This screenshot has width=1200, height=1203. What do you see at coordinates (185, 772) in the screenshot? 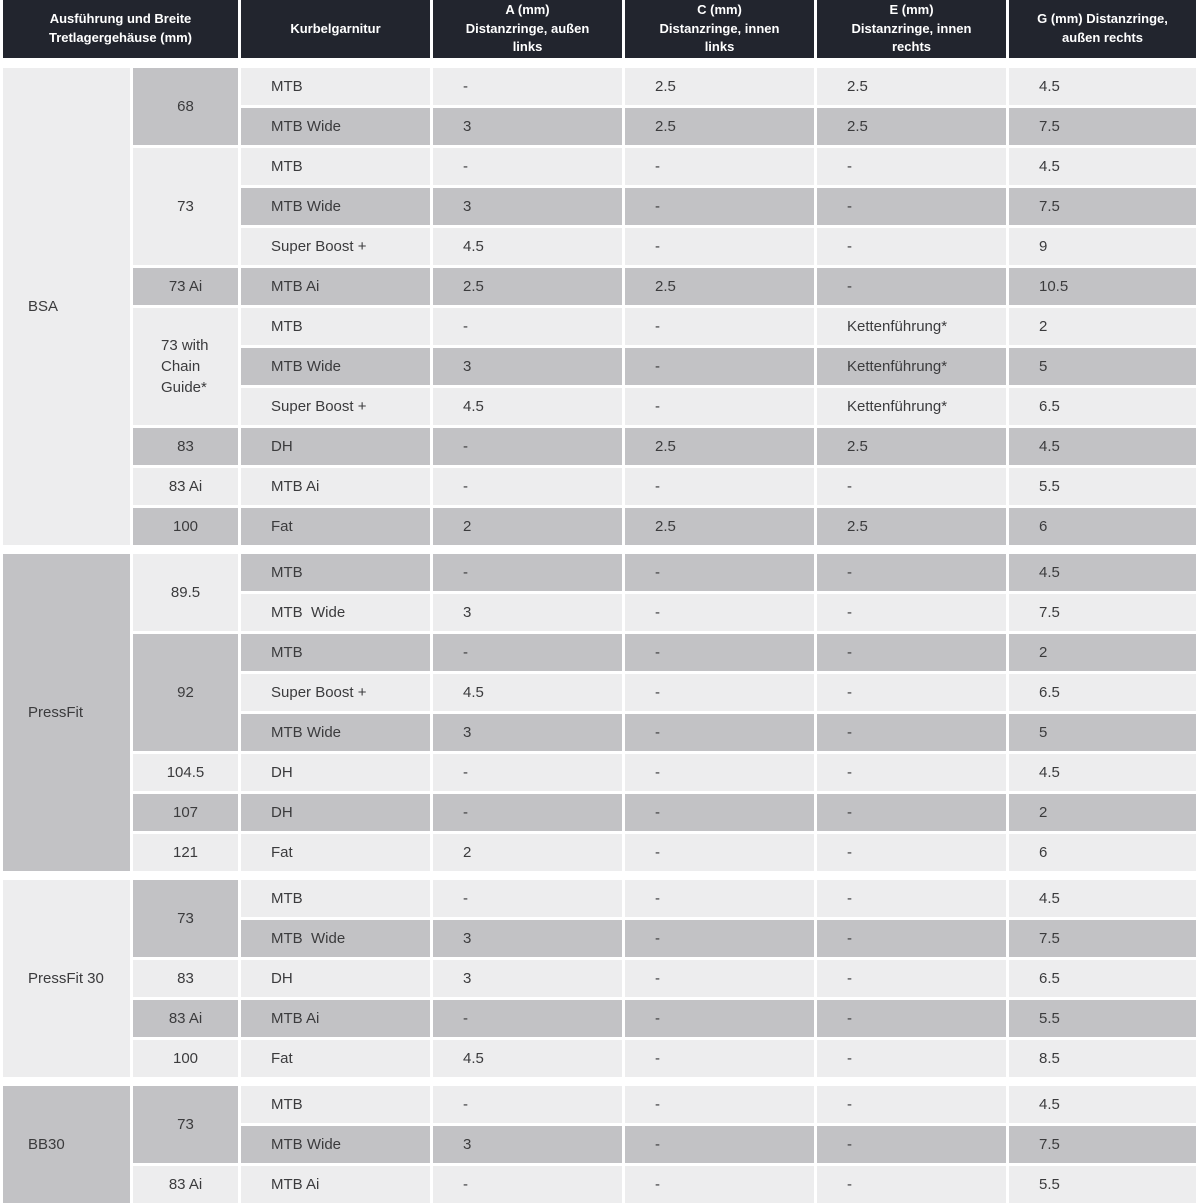
I see `width-cell: 104.5` at bounding box center [185, 772].